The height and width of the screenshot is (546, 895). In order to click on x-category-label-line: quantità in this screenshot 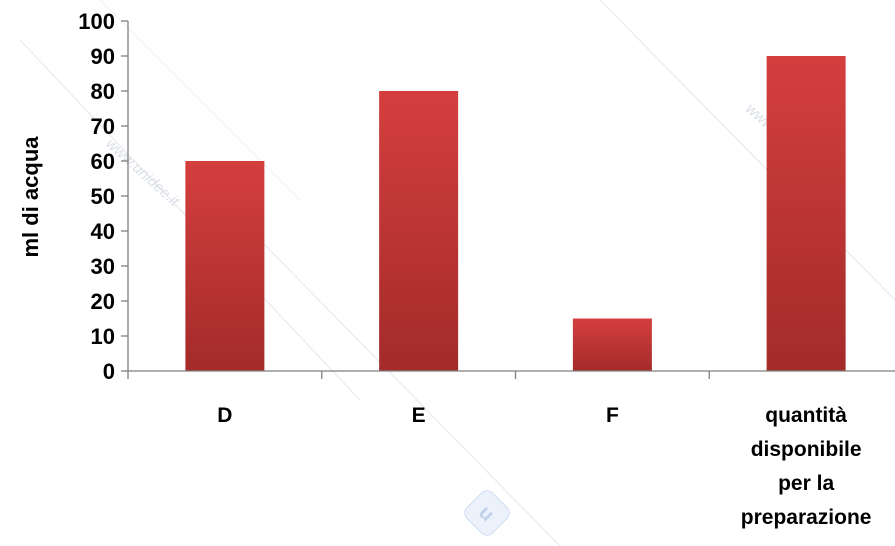, I will do `click(806, 415)`.